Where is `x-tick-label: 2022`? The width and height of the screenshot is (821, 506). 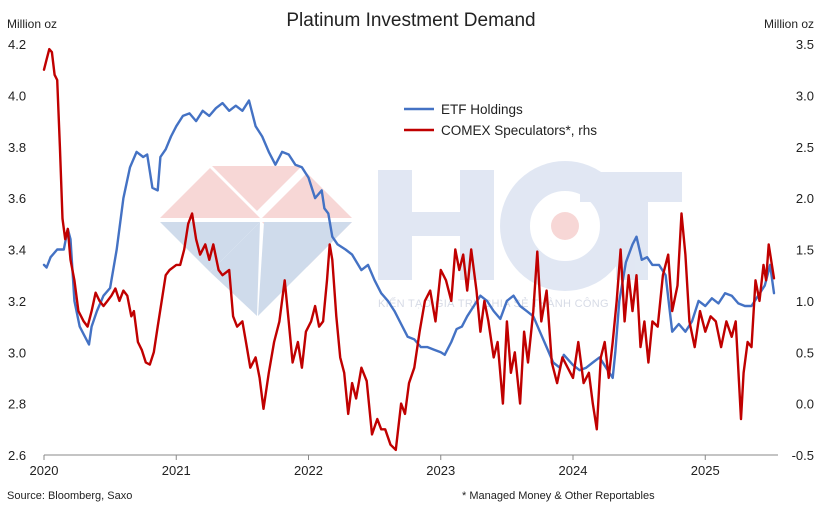
x-tick-label: 2022 is located at coordinates (308, 470).